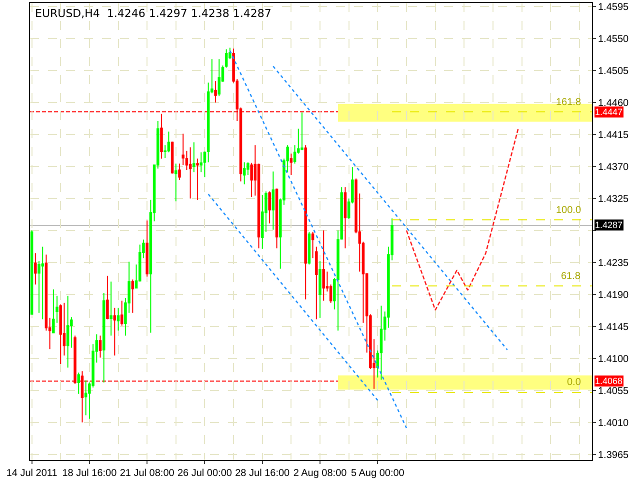  What do you see at coordinates (569, 102) in the screenshot?
I see `annotation: 161.8` at bounding box center [569, 102].